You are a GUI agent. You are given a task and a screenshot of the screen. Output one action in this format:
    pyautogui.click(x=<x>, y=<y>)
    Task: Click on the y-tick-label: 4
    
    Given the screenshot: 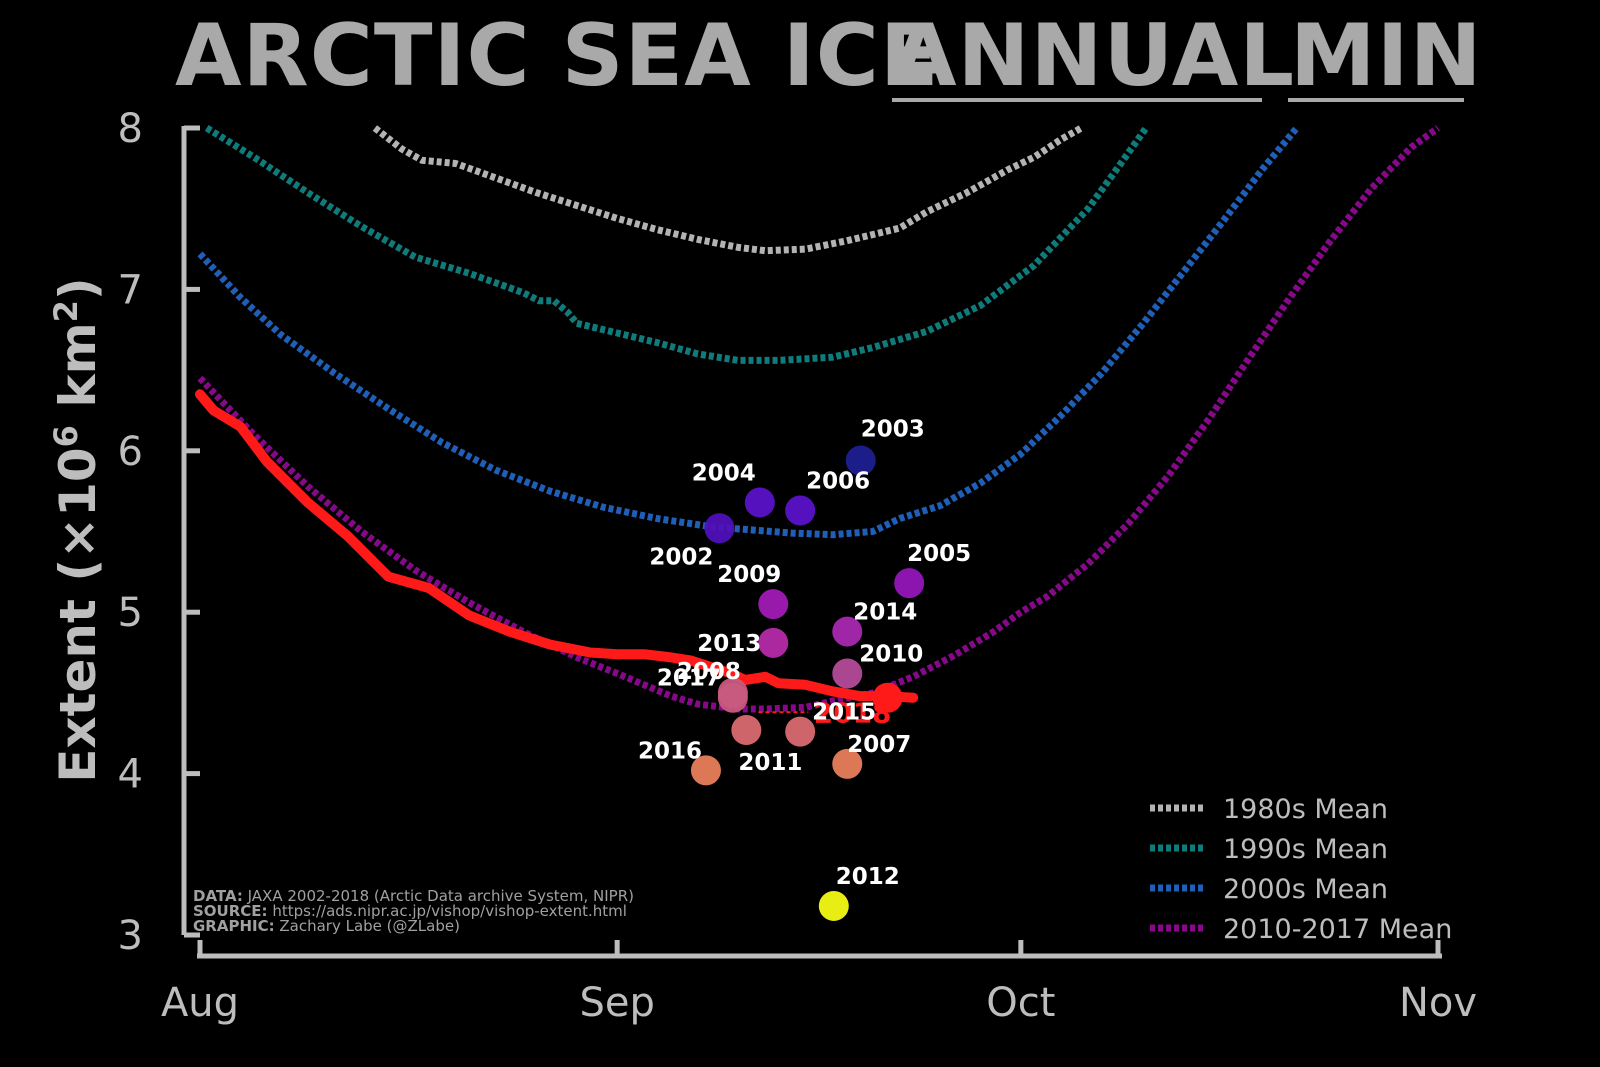 What is the action you would take?
    pyautogui.click(x=130, y=775)
    